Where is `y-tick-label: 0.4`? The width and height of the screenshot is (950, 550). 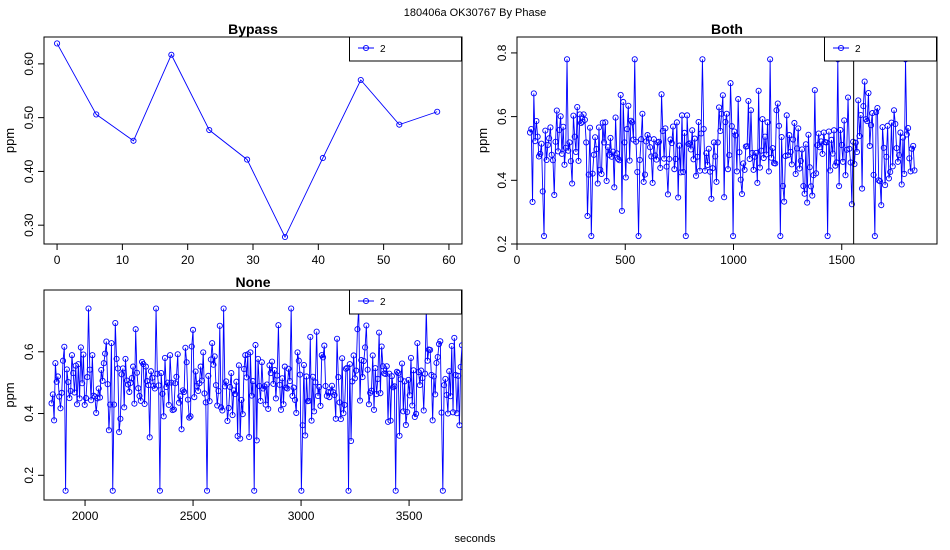 y-tick-label: 0.4 is located at coordinates (29, 413).